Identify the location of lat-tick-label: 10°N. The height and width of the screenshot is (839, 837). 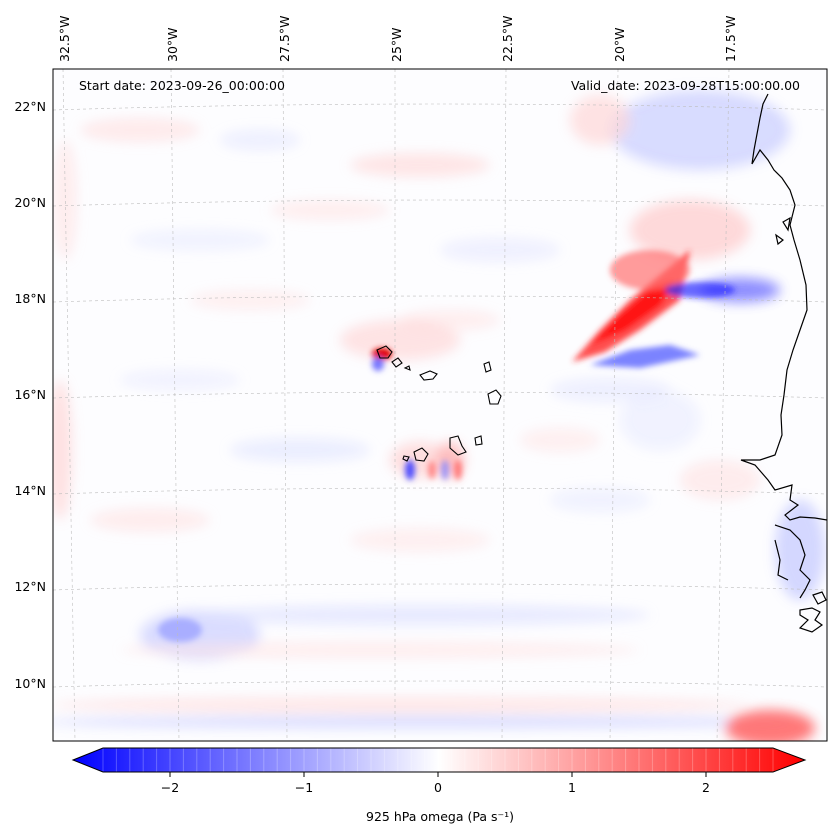
(30, 683).